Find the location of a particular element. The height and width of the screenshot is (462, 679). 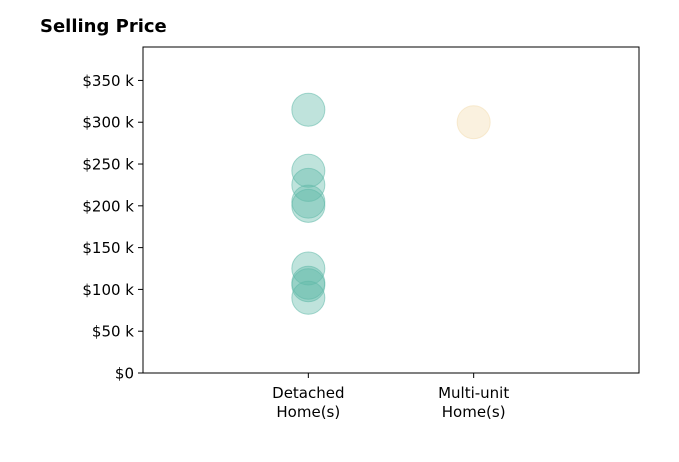

y-tick-label: $100 k is located at coordinates (108, 290).